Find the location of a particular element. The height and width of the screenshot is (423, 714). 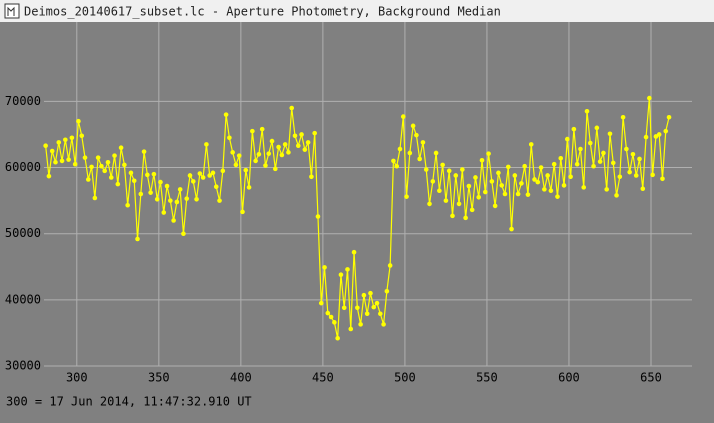

x-tick-label: 650 is located at coordinates (651, 378).